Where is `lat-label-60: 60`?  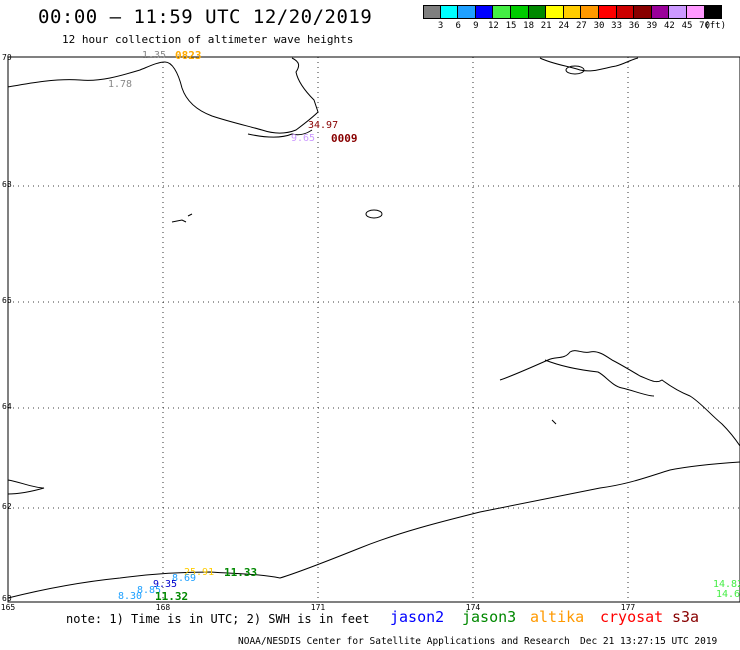
lat-label-60: 60 is located at coordinates (7, 598).